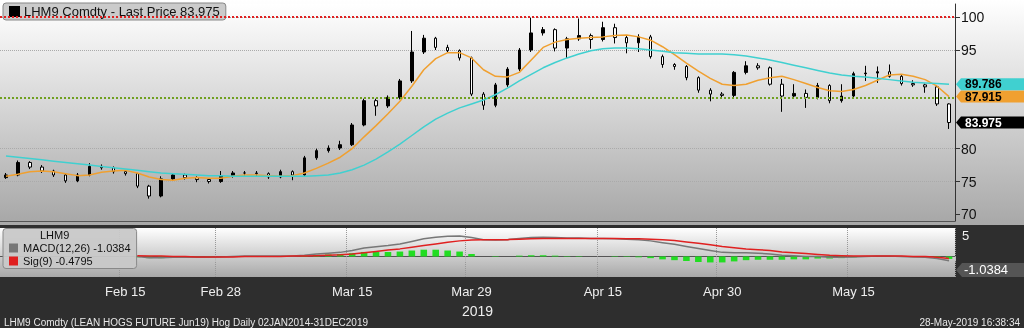  Describe the element at coordinates (969, 181) in the screenshot. I see `y-tick-label: 75` at that location.